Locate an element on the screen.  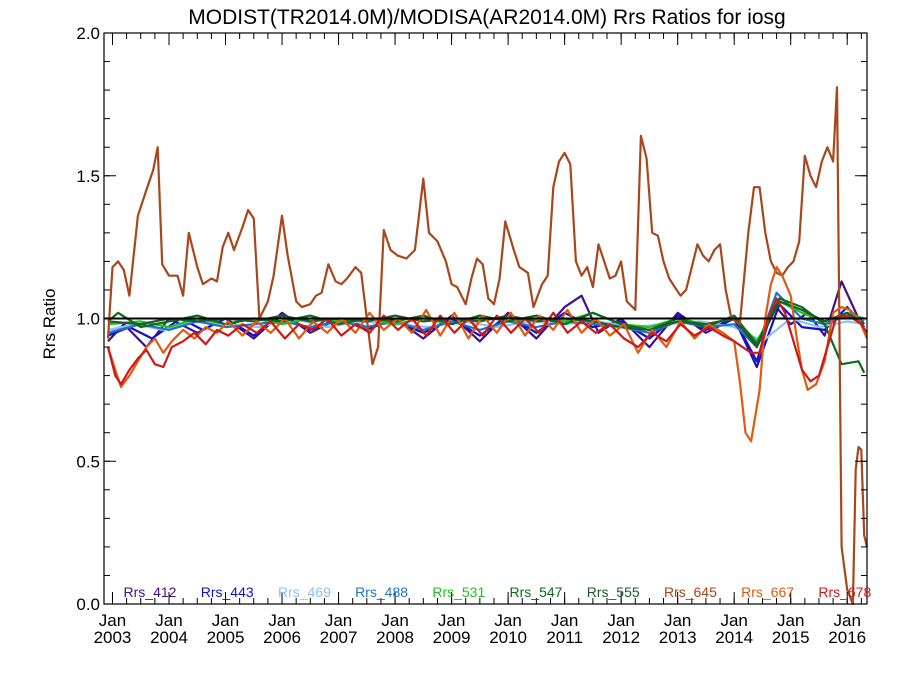
legend-entry-rrs-412: Rrs_412 is located at coordinates (150, 592).